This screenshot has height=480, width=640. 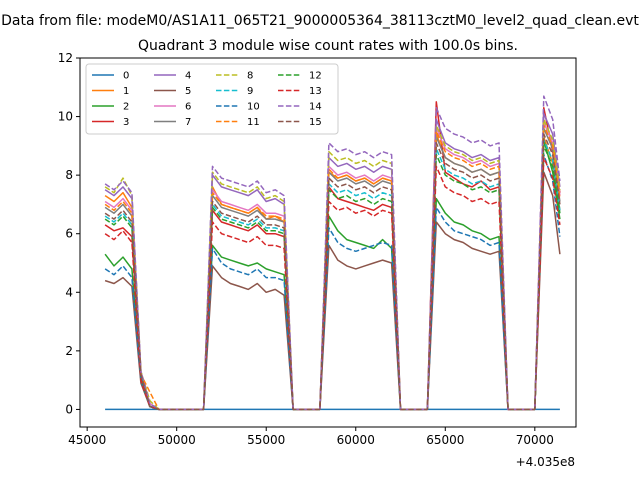 What do you see at coordinates (69, 175) in the screenshot?
I see `y-tick-label: 8` at bounding box center [69, 175].